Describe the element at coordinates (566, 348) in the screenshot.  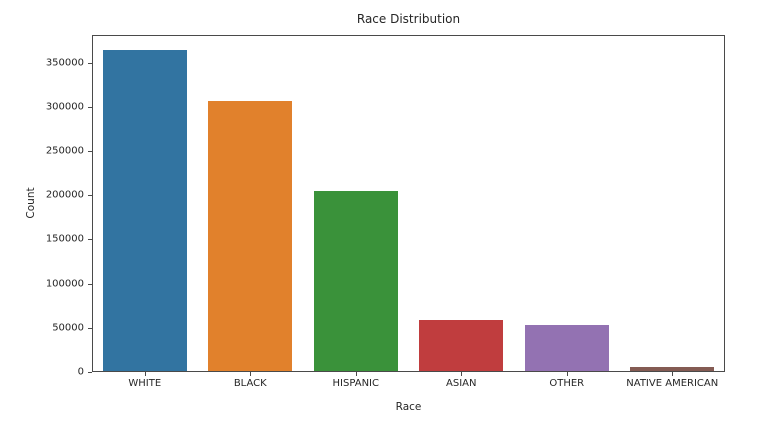
I see `bar-other` at that location.